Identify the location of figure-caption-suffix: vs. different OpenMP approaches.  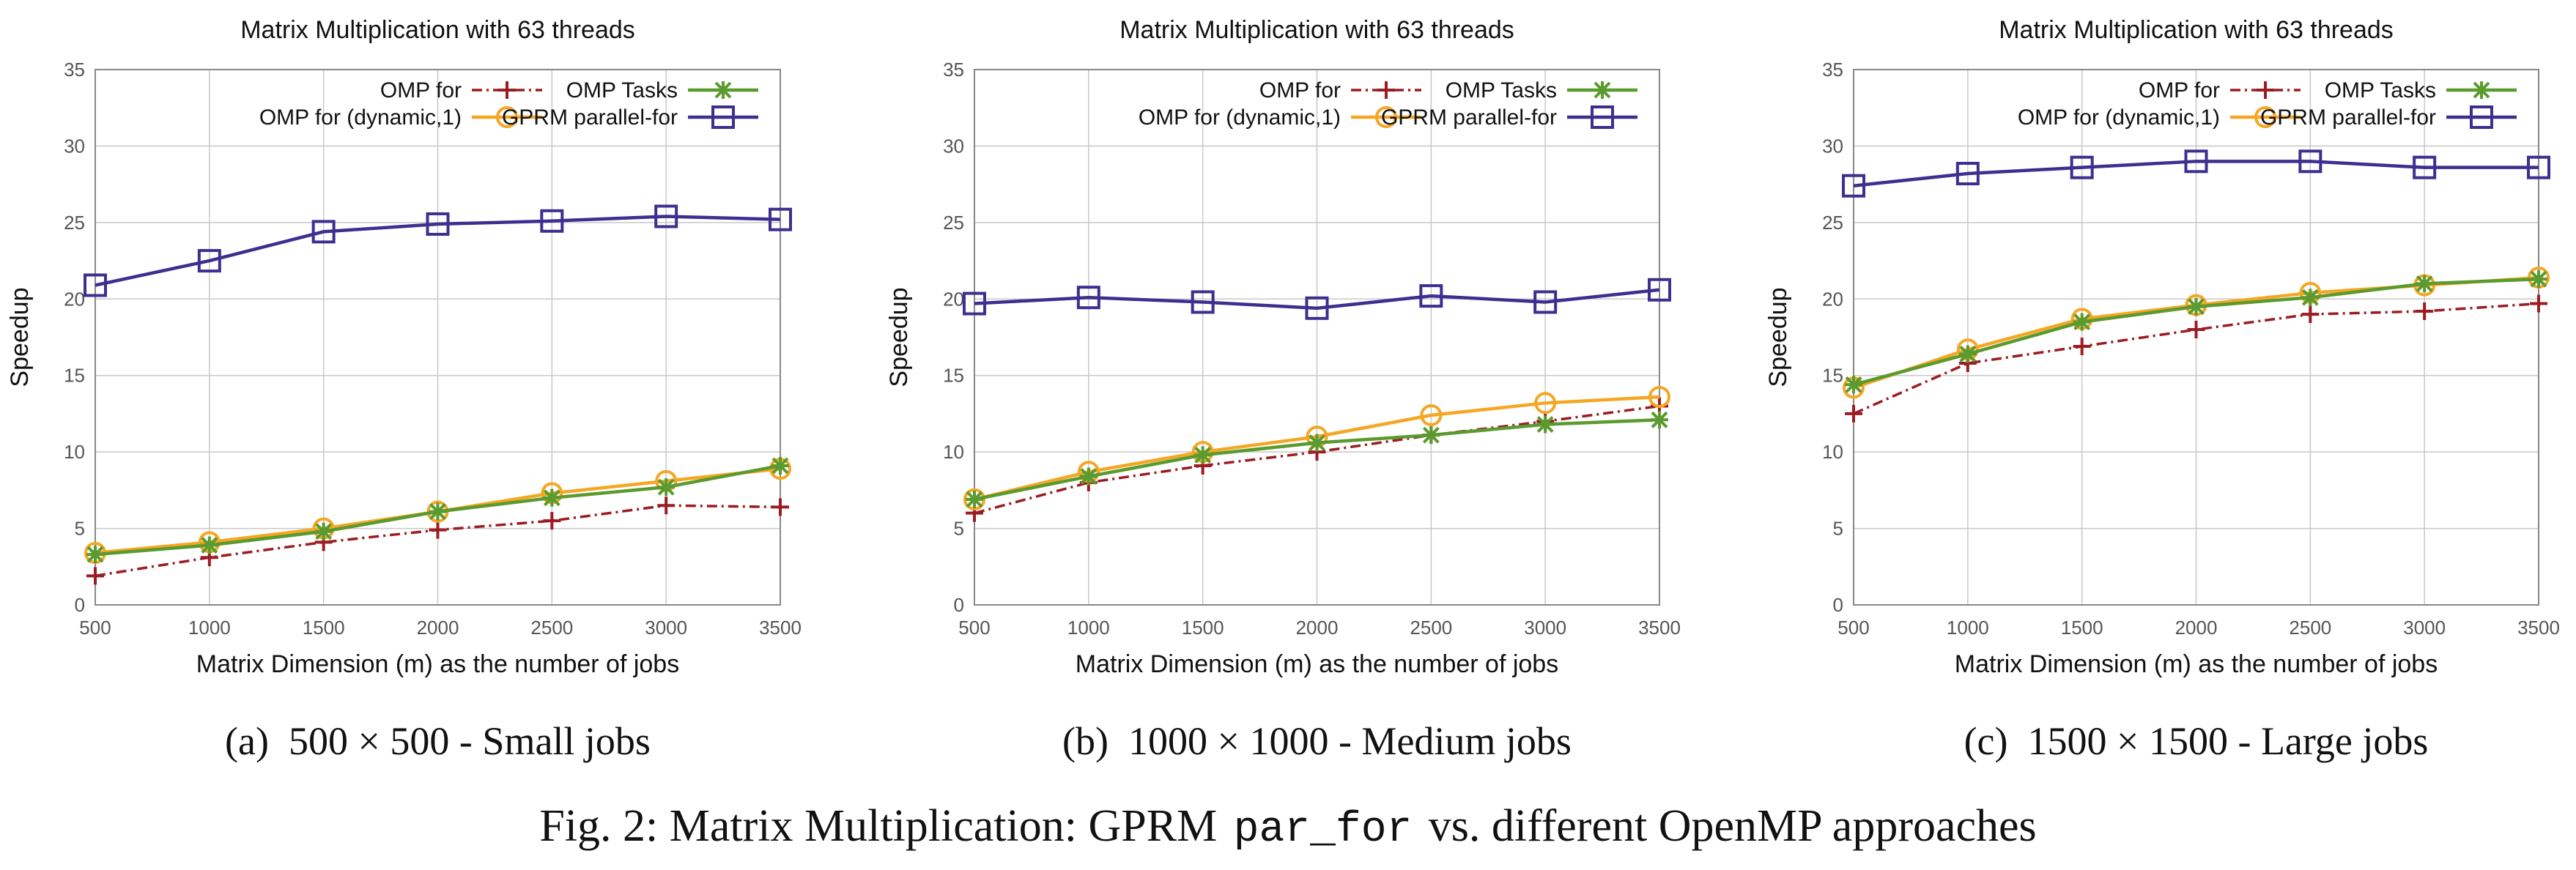
(1733, 826).